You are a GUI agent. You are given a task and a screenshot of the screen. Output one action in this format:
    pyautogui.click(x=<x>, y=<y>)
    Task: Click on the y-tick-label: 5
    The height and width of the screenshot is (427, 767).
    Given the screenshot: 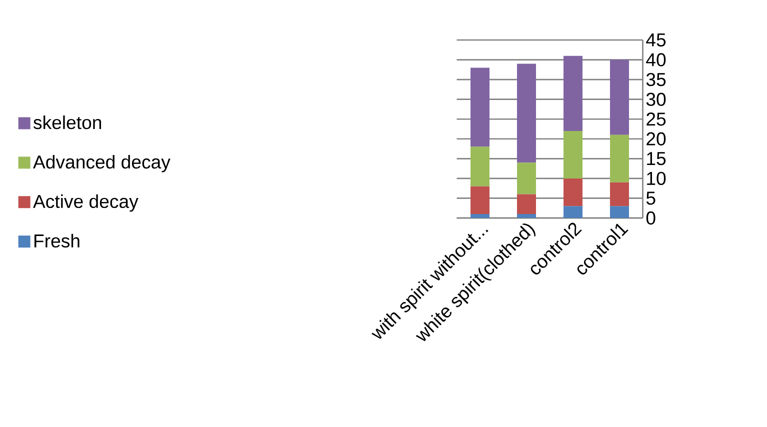 What is the action you would take?
    pyautogui.click(x=651, y=198)
    